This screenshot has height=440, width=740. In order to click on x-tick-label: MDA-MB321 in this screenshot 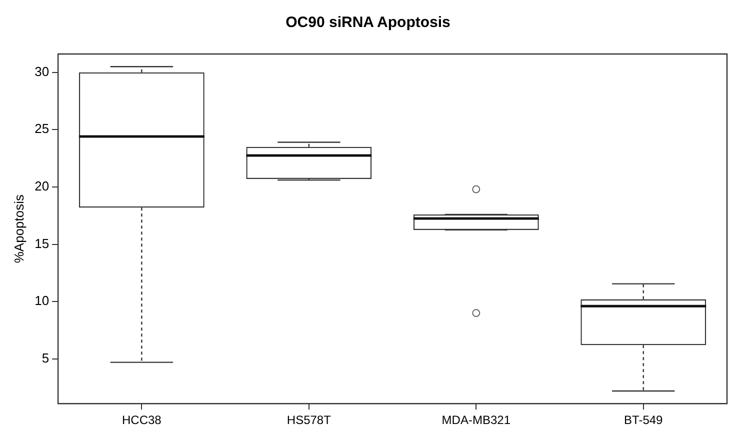, I will do `click(476, 420)`.